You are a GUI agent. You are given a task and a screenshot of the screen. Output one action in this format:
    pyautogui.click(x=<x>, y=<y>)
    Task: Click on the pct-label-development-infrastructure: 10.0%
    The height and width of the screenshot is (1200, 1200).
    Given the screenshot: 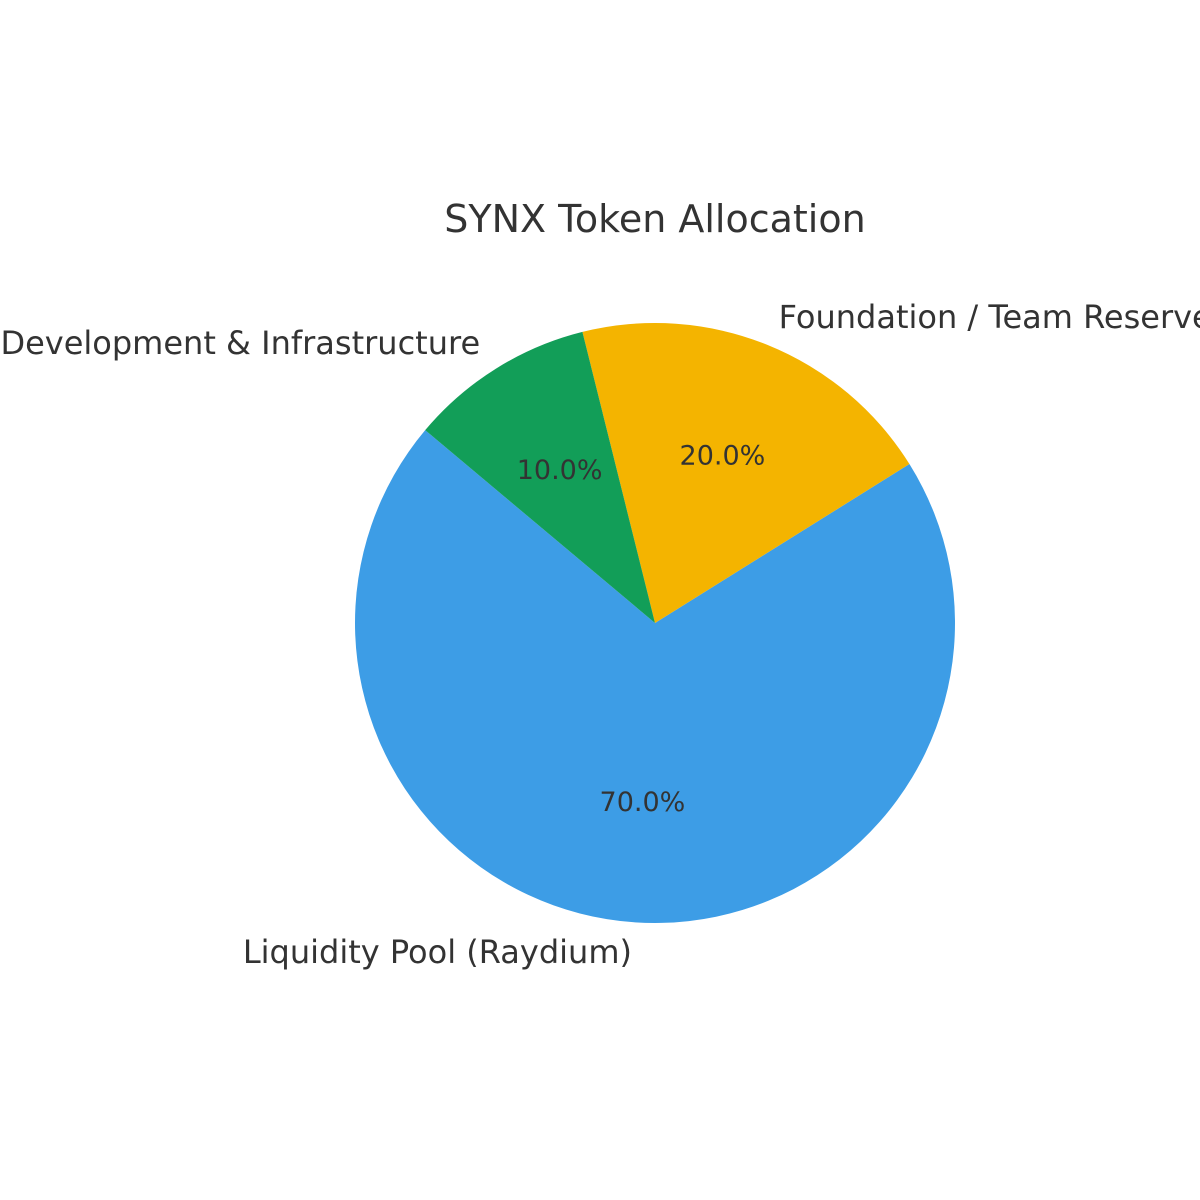 What is the action you would take?
    pyautogui.click(x=560, y=470)
    